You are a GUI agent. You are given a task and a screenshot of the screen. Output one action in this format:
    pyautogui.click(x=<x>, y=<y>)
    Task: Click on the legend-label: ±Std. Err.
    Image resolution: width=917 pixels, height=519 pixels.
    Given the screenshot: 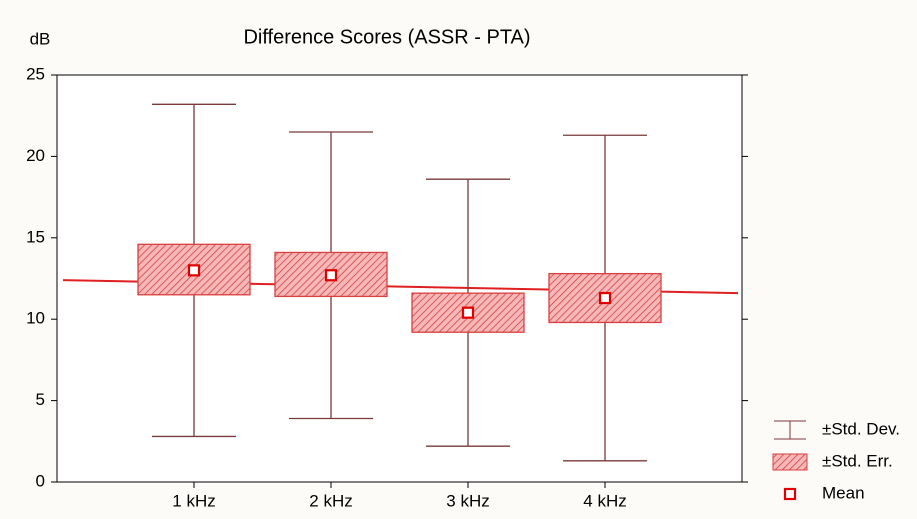 What is the action you would take?
    pyautogui.click(x=857, y=460)
    